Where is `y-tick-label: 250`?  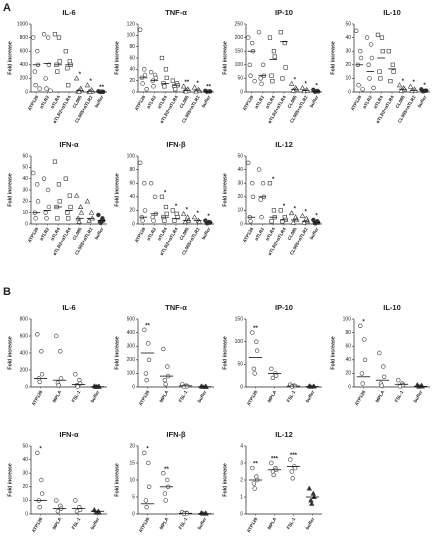
y-tick-label: 250 is located at coordinates (239, 24).